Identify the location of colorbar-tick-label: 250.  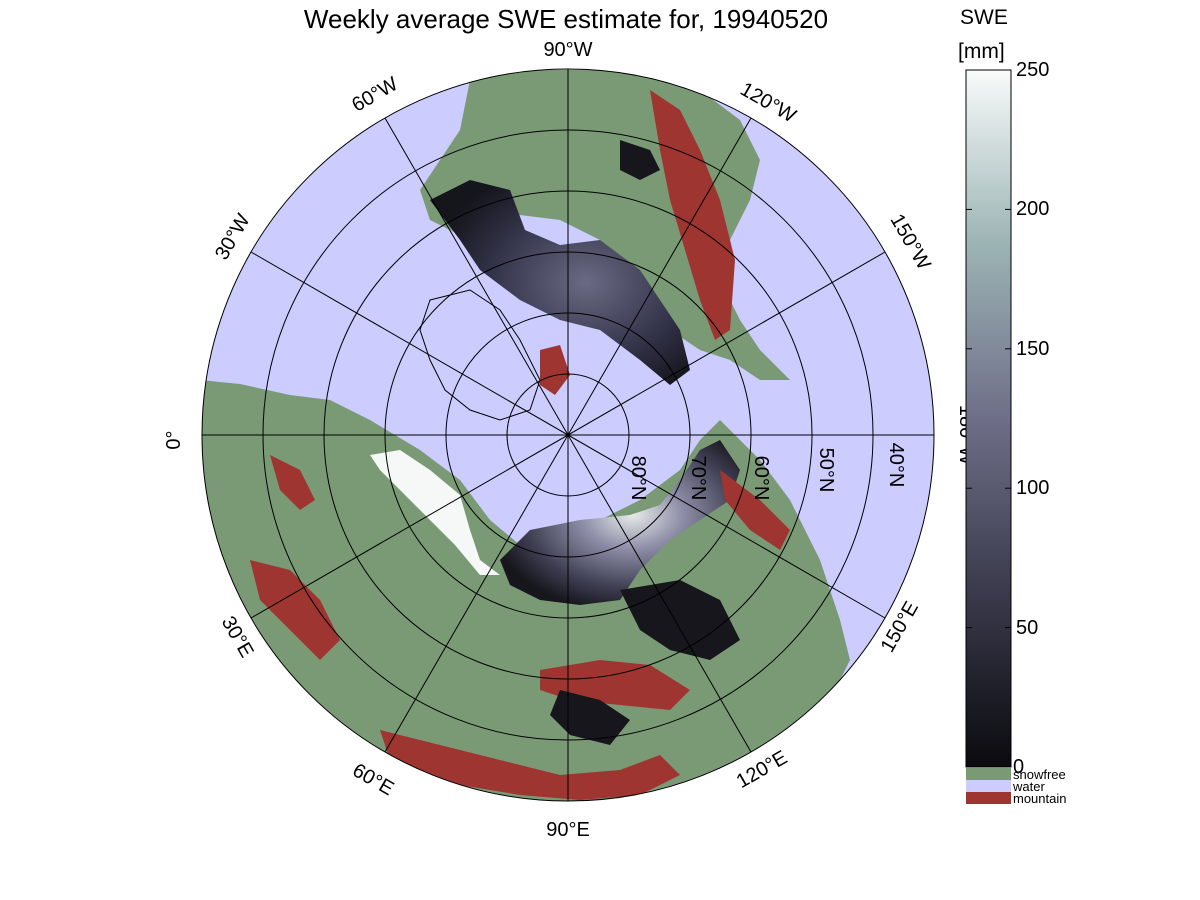
(1033, 70).